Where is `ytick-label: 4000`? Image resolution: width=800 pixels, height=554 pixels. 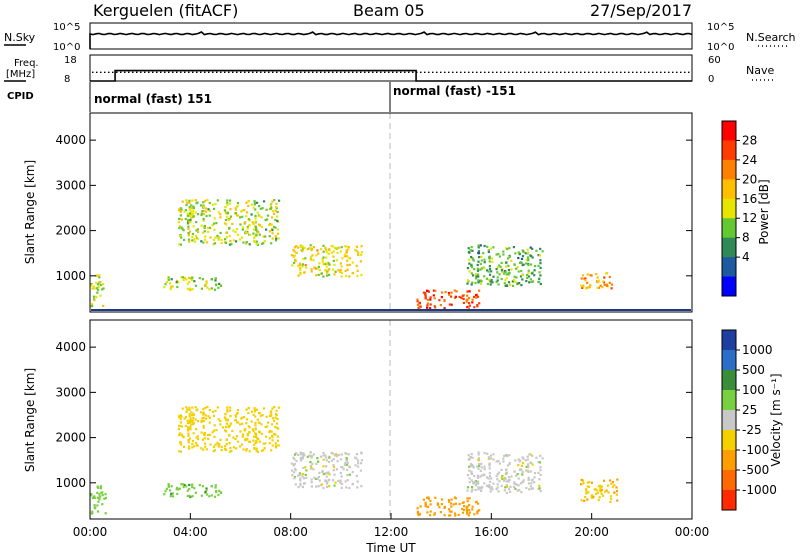 ytick-label: 4000 is located at coordinates (70, 347).